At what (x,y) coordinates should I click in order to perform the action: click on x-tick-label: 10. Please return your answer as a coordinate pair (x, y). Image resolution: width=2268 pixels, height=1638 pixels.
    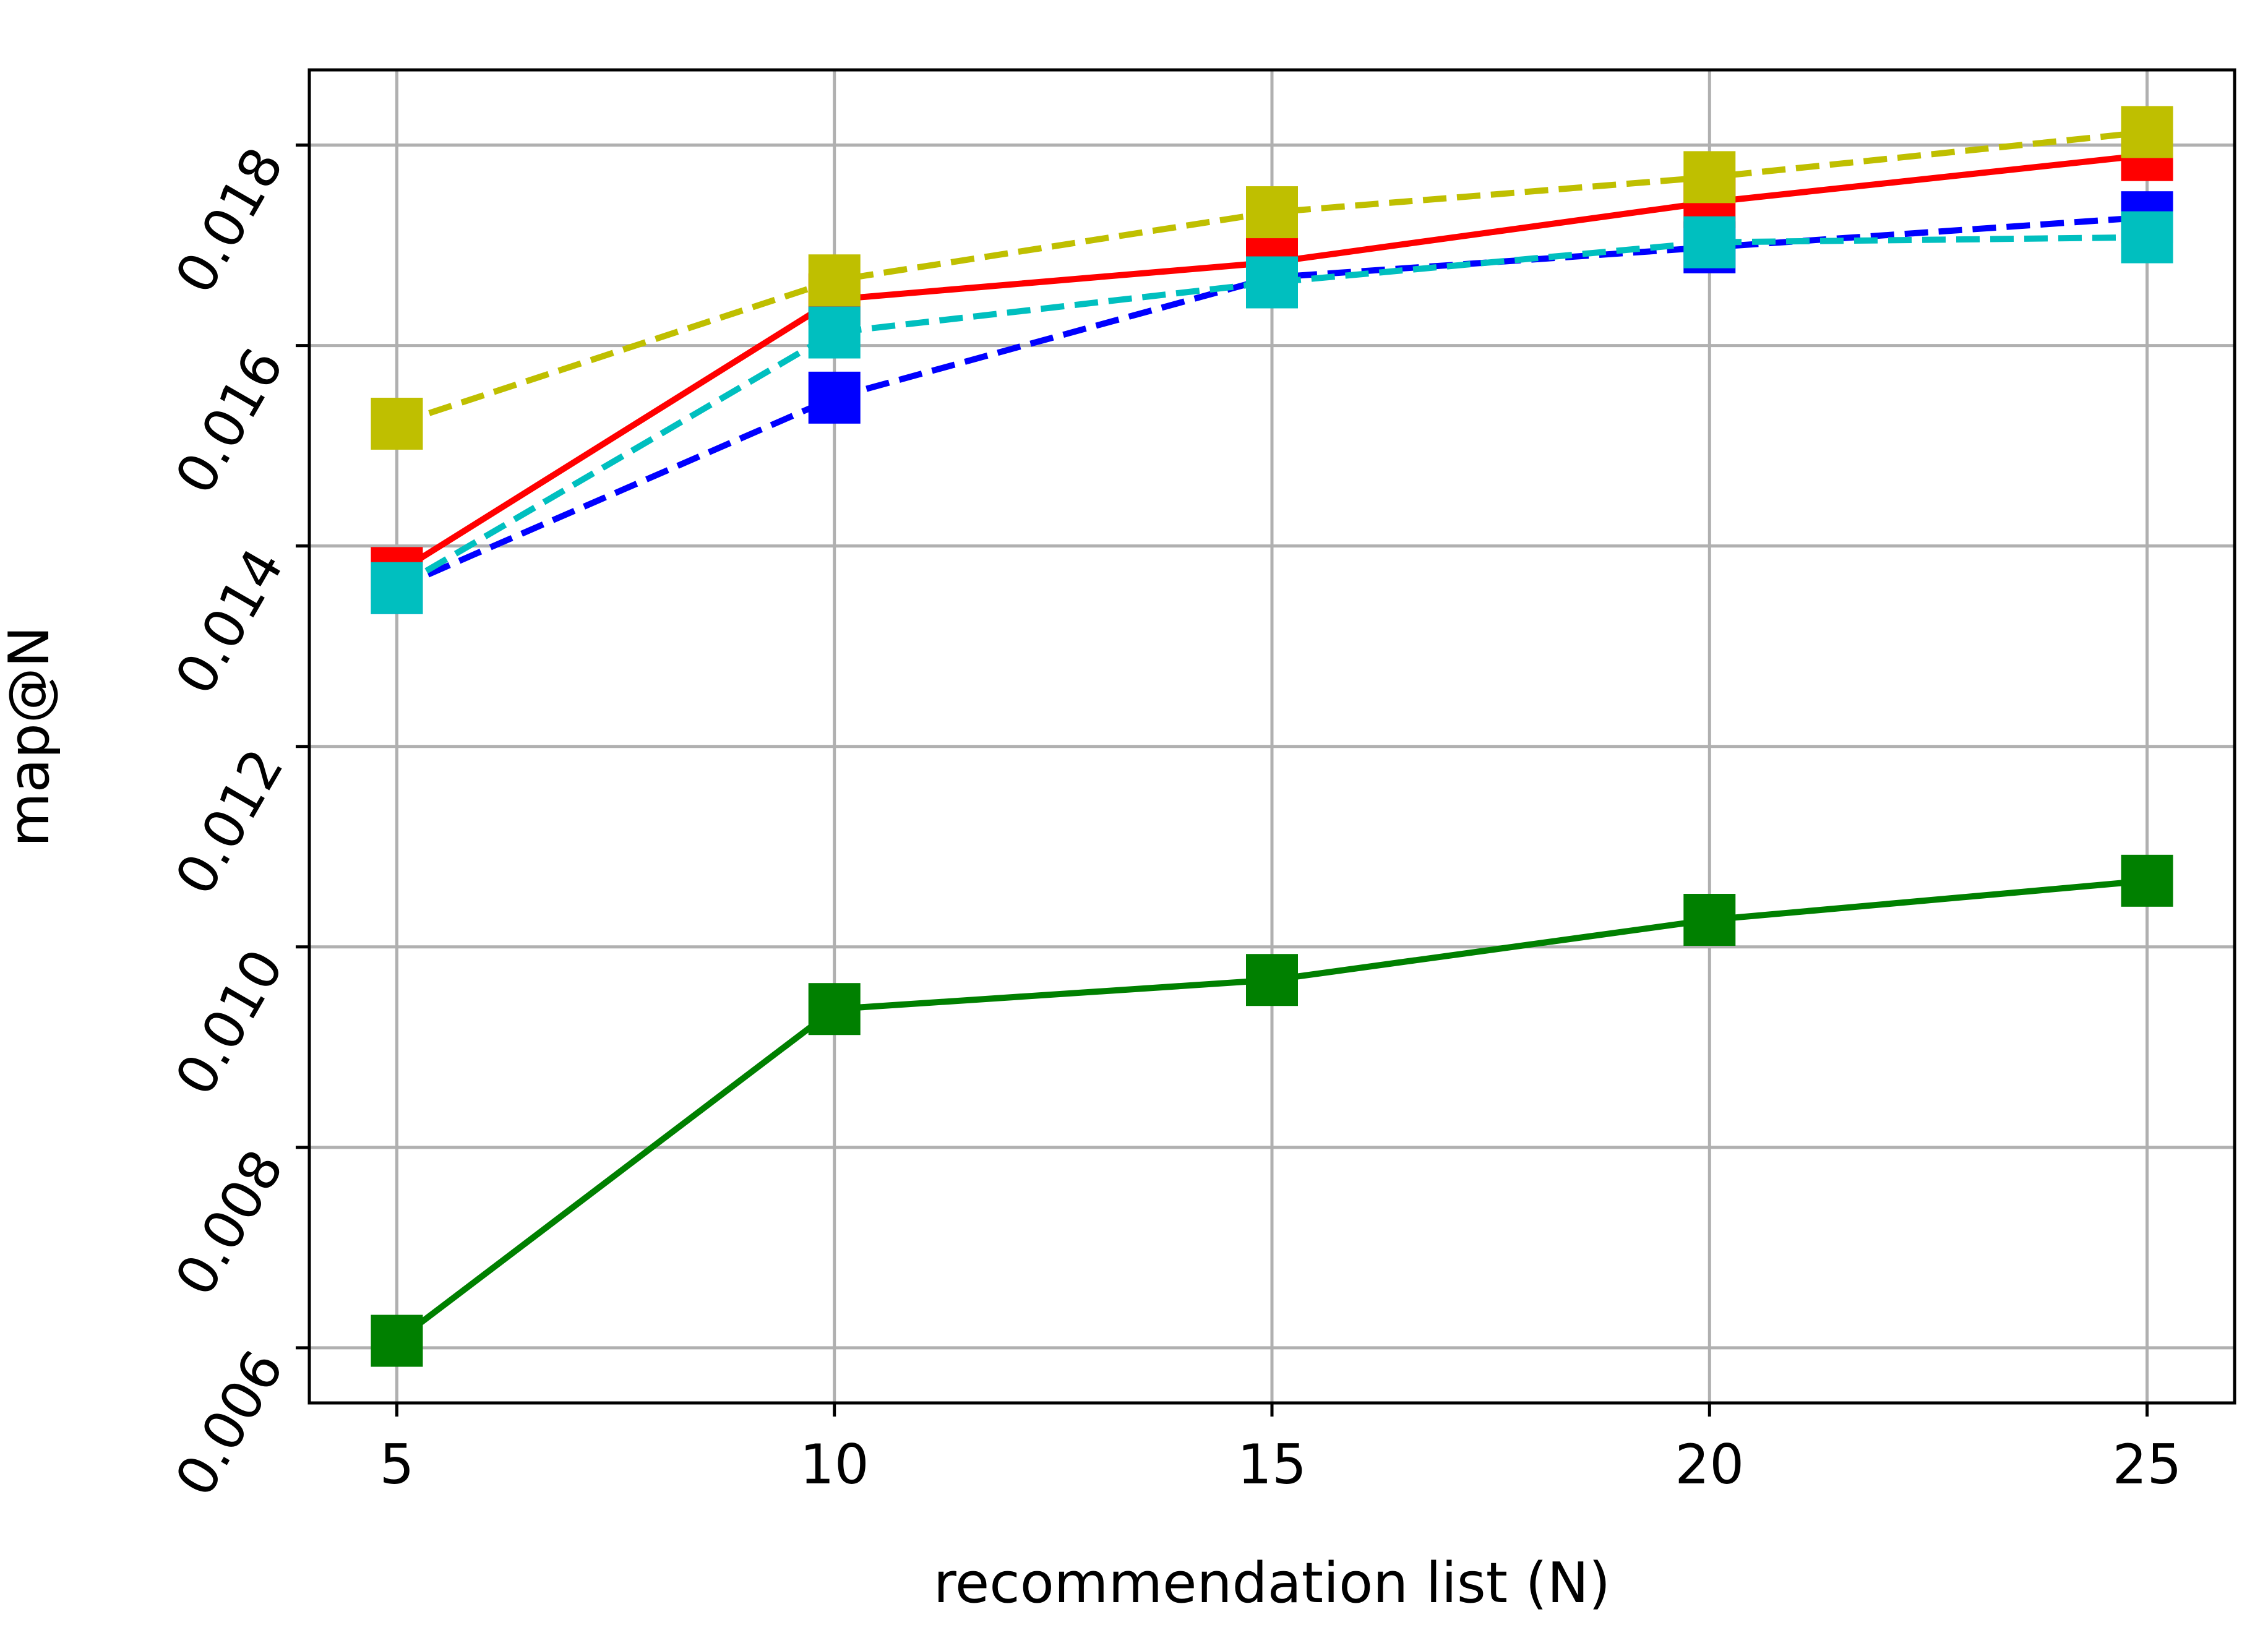
    Looking at the image, I should click on (834, 1465).